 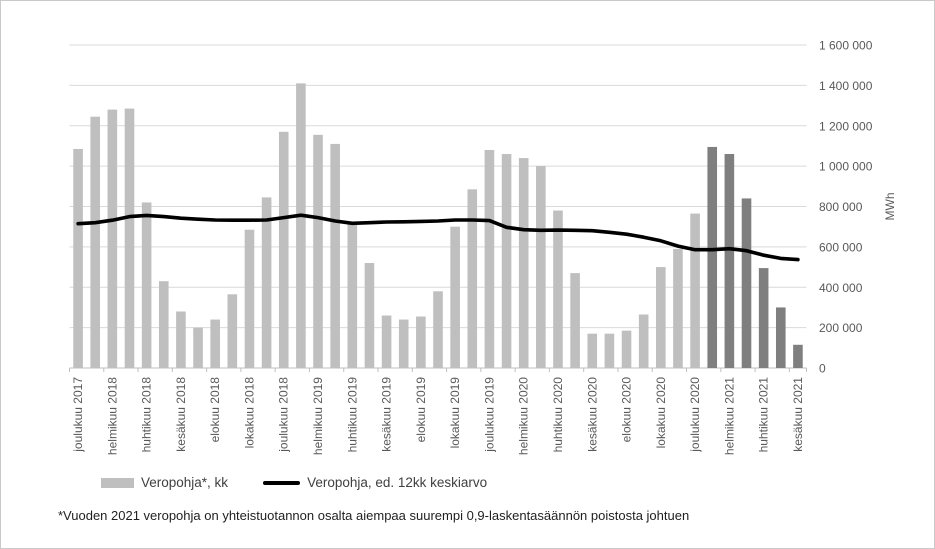 What do you see at coordinates (764, 415) in the screenshot?
I see `x-tick-label: huhtikuu 2021` at bounding box center [764, 415].